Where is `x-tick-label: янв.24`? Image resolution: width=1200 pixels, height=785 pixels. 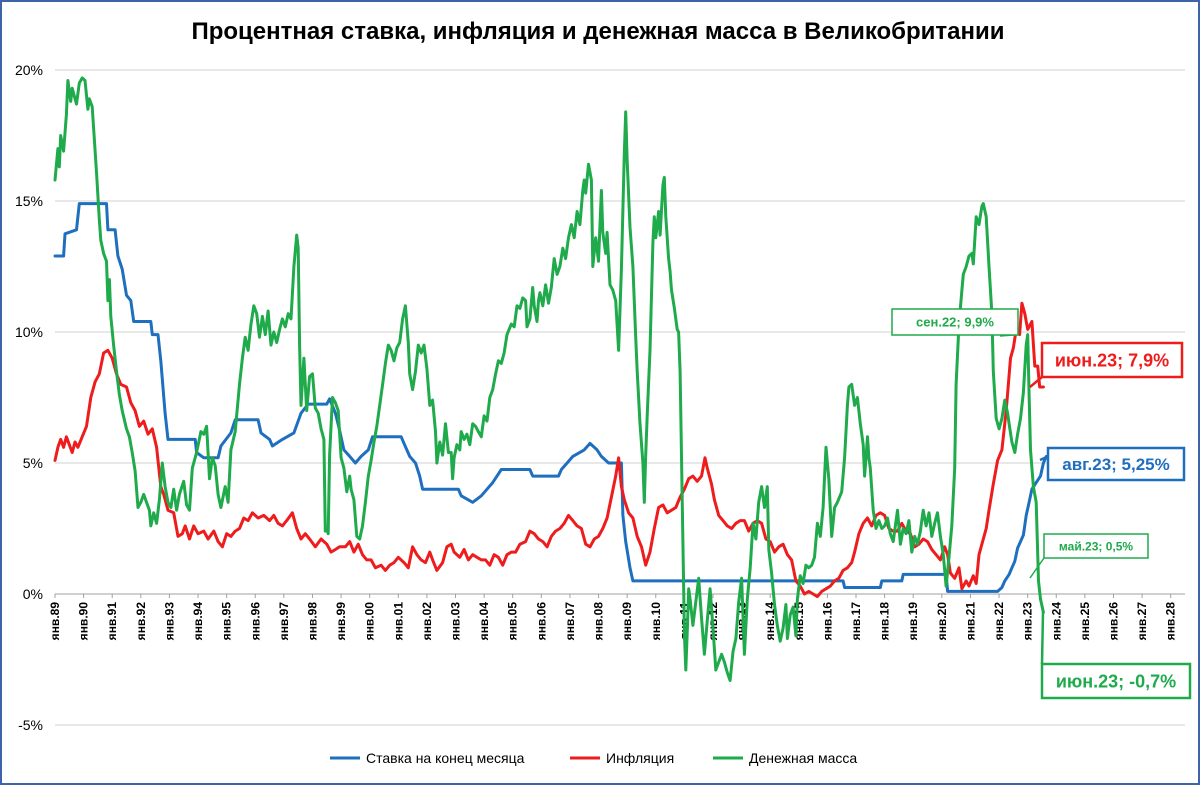 x-tick-label: янв.24 is located at coordinates (1056, 621).